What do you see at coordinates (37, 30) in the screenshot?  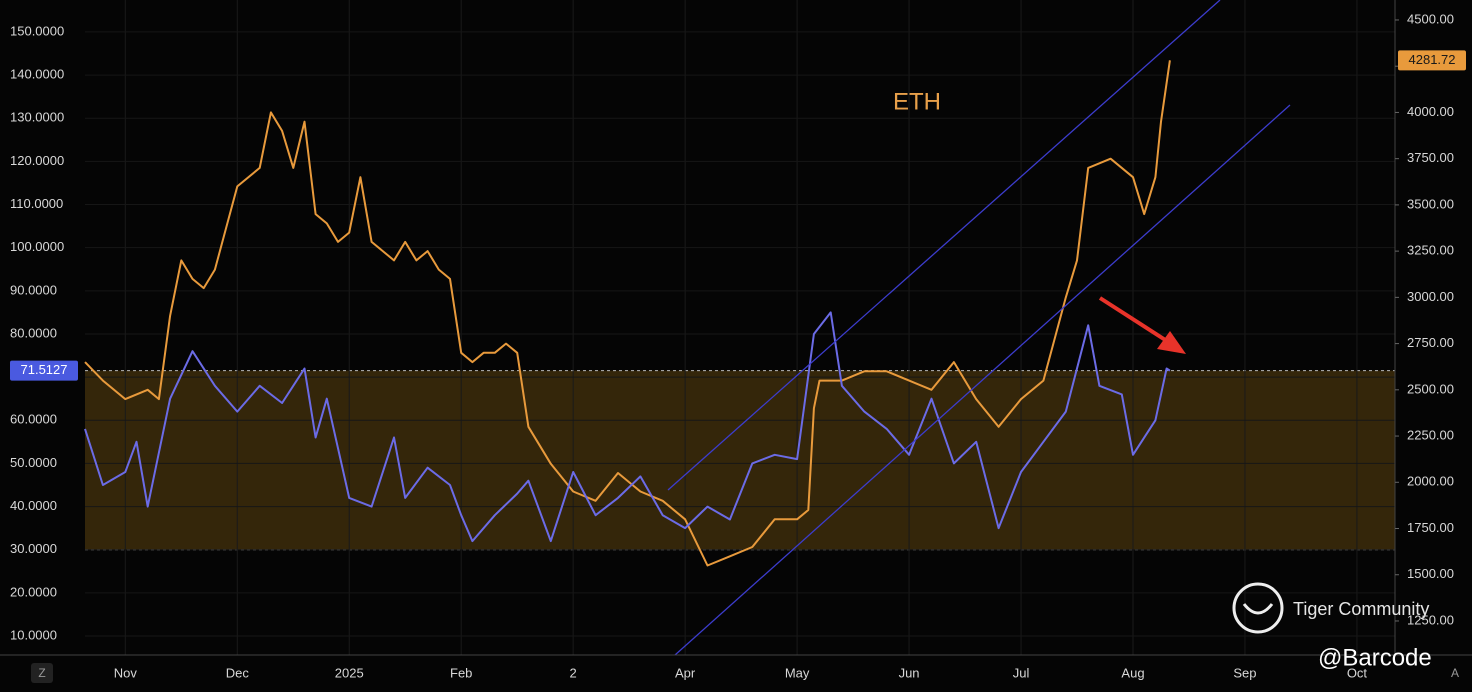 I see `y-tick-label: 150.0000` at bounding box center [37, 30].